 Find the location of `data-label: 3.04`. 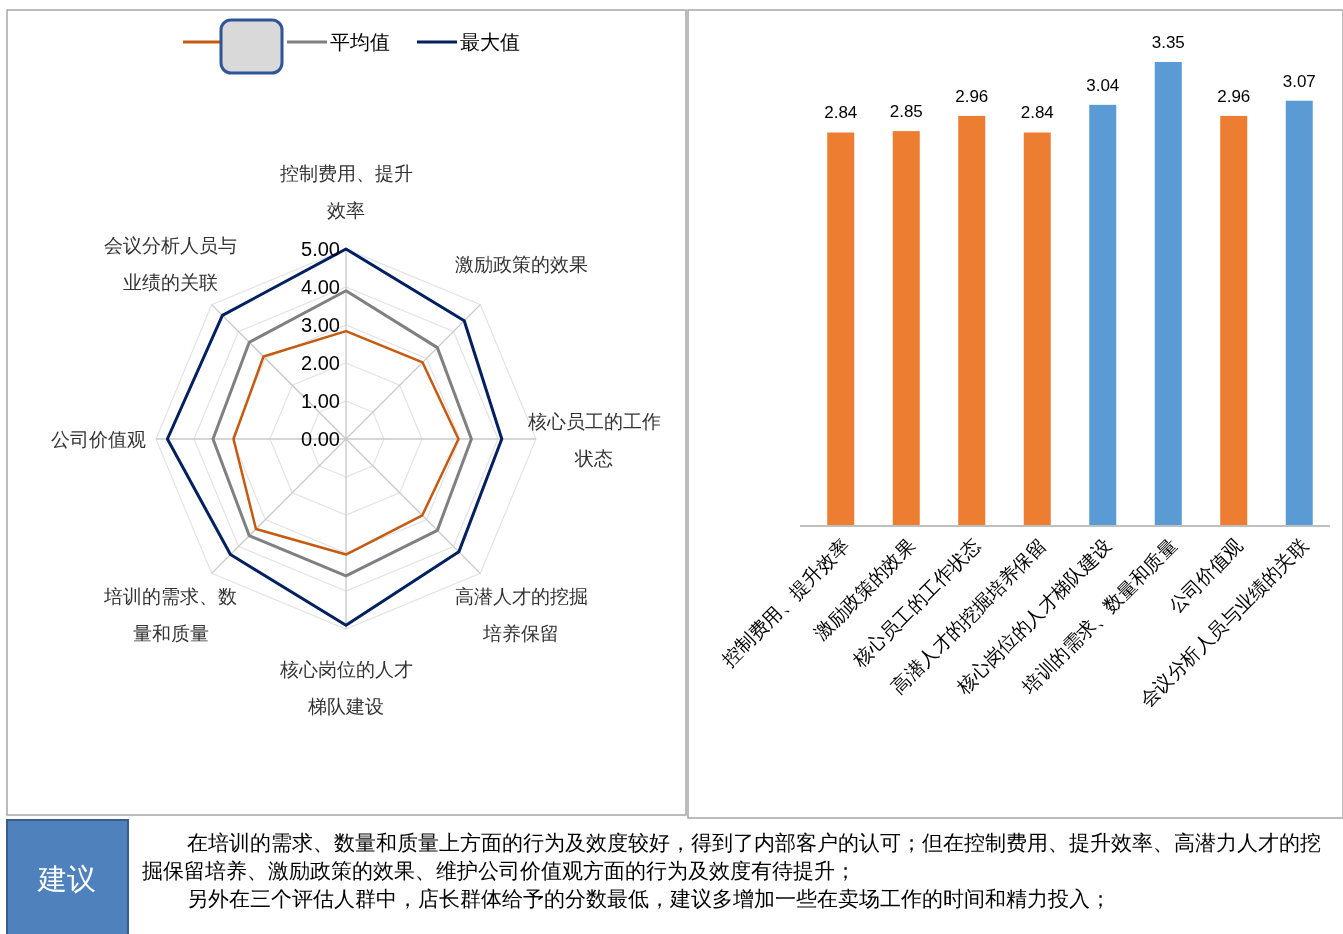

data-label: 3.04 is located at coordinates (1103, 85).